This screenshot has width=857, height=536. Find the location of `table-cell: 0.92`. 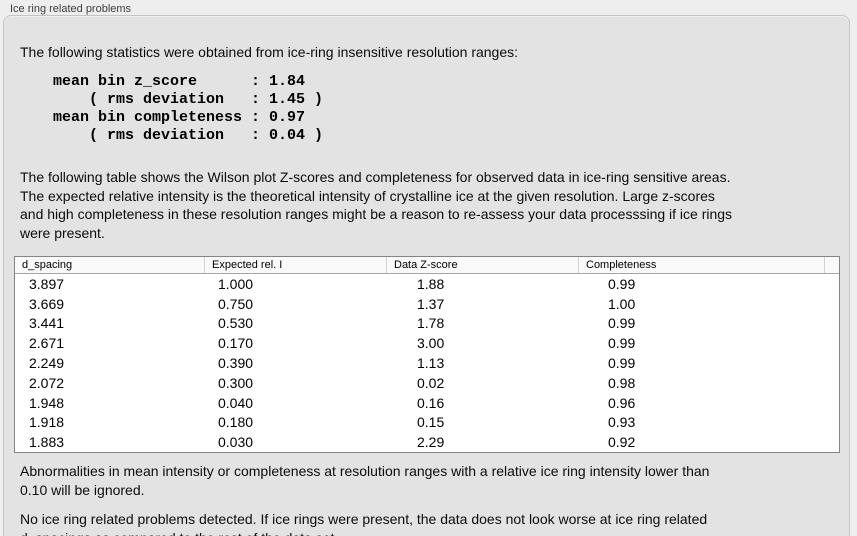

table-cell: 0.92 is located at coordinates (622, 442).